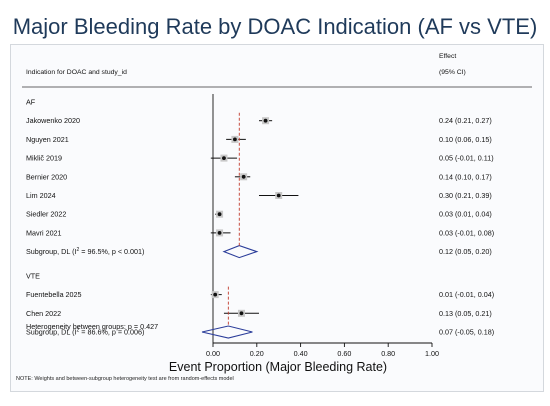 The height and width of the screenshot is (406, 550). I want to click on study-label: Jakowenko 2020, so click(53, 120).